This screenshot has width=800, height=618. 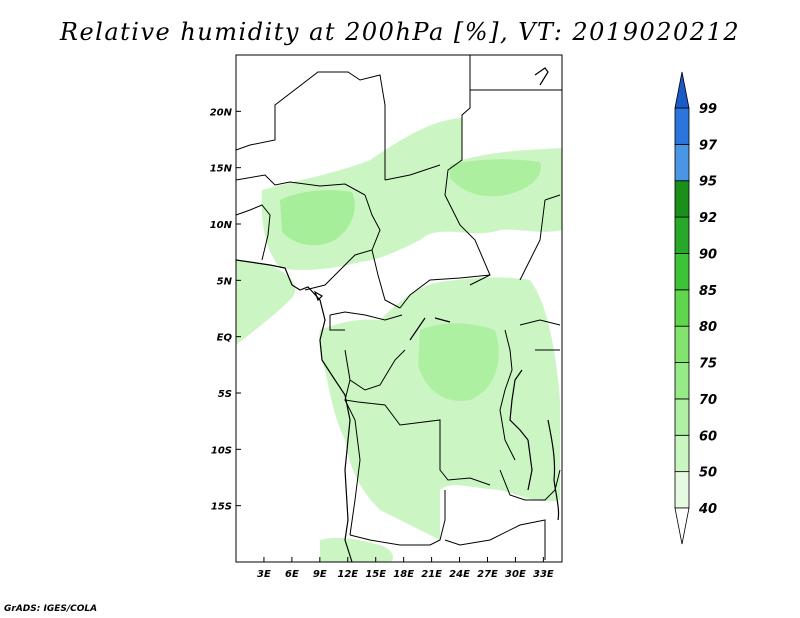 What do you see at coordinates (708, 291) in the screenshot?
I see `colorbar-label: 85` at bounding box center [708, 291].